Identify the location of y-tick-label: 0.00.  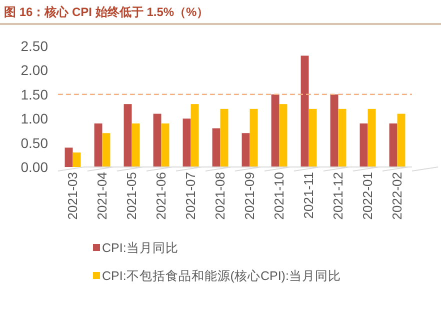
(34, 167).